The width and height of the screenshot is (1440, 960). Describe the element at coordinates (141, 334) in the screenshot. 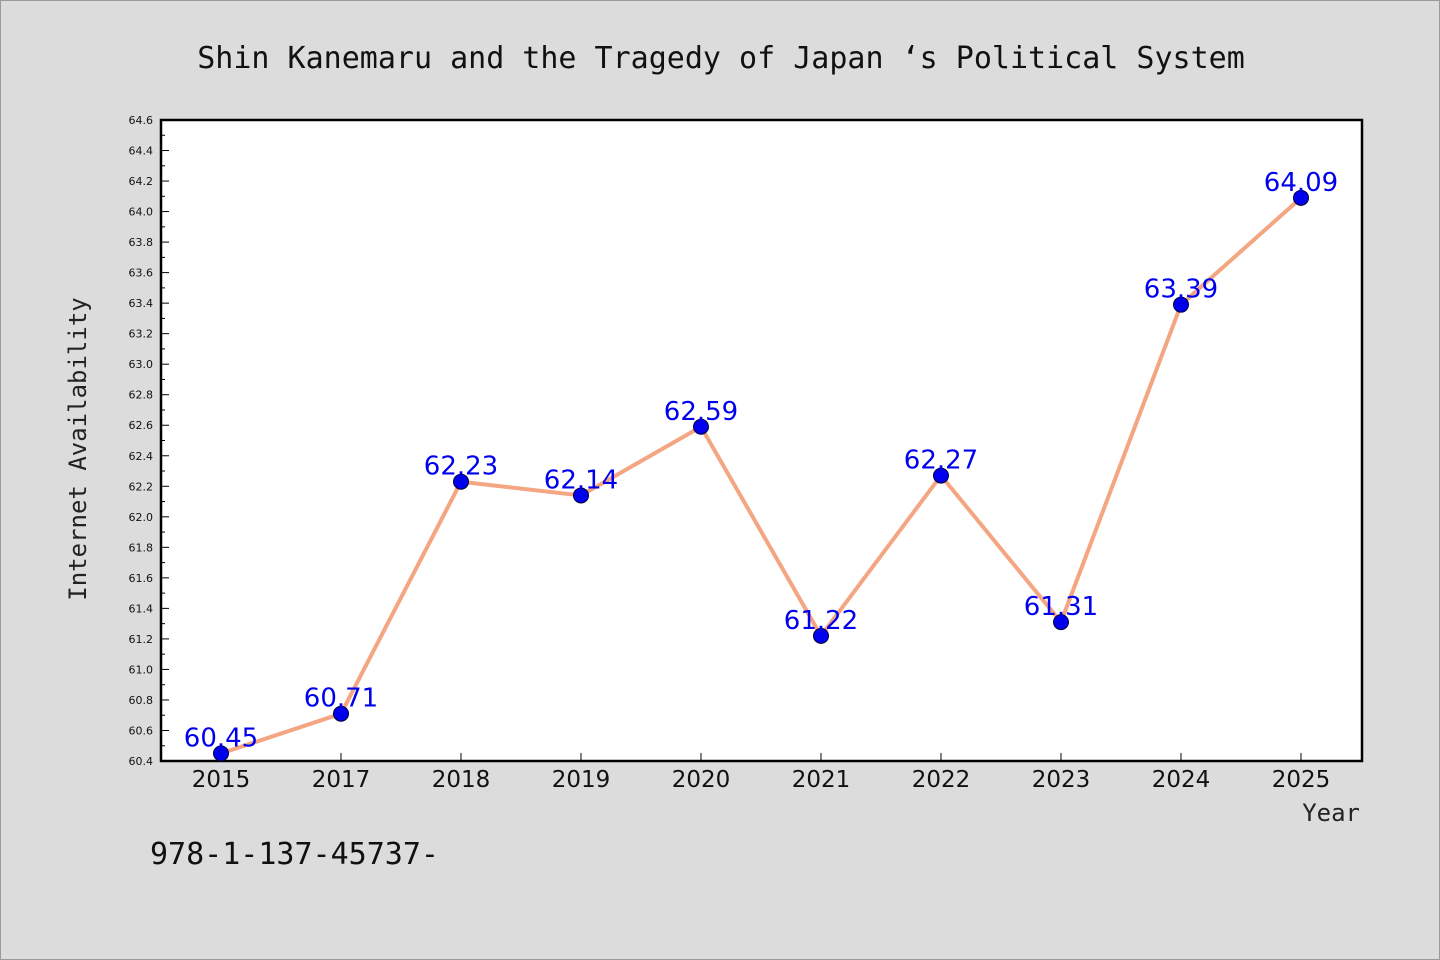

I see `y-tick-label: 63.2` at that location.